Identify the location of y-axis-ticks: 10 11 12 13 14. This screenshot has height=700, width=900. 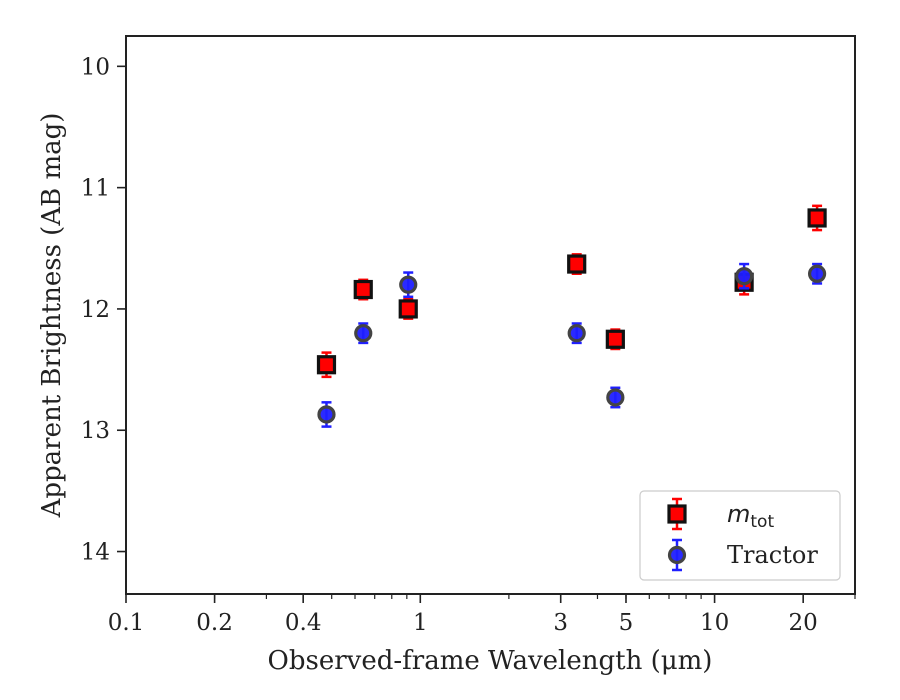
(103, 310).